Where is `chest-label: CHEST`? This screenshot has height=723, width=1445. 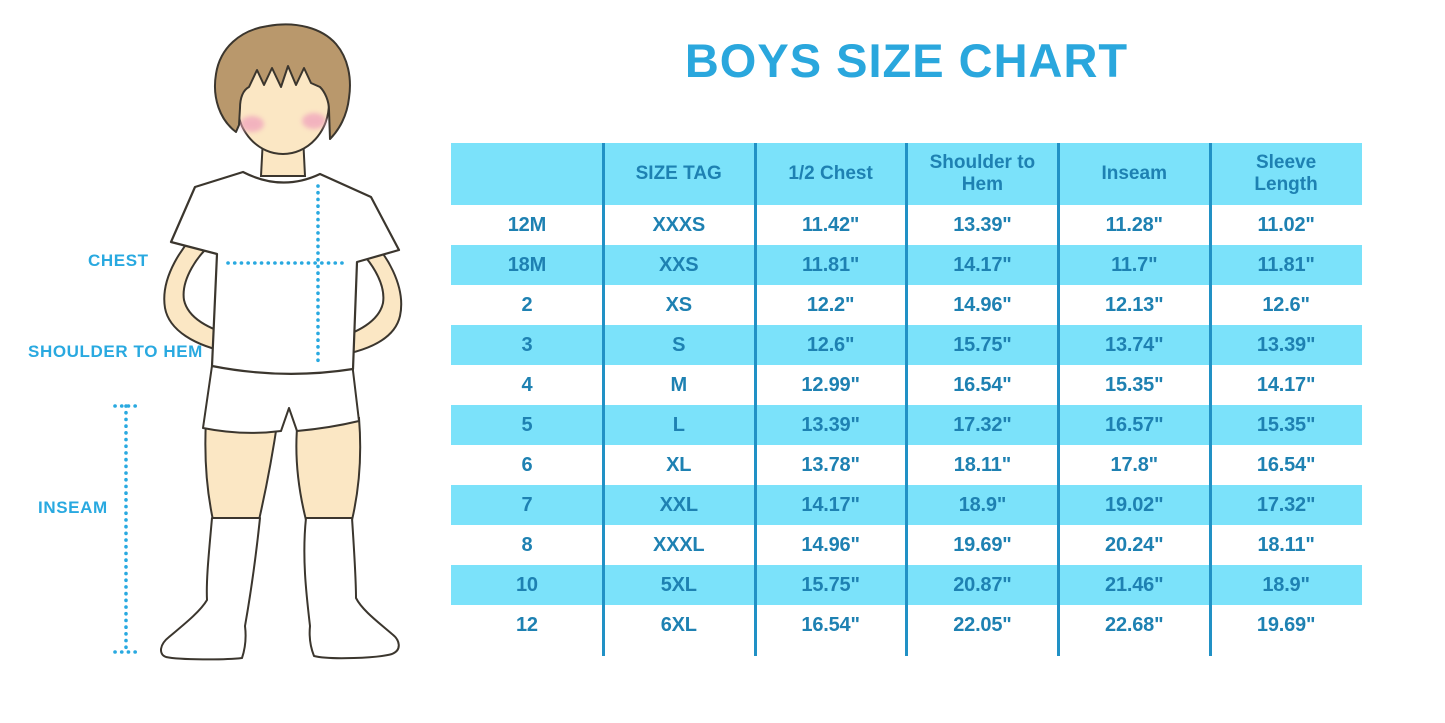 chest-label: CHEST is located at coordinates (118, 260).